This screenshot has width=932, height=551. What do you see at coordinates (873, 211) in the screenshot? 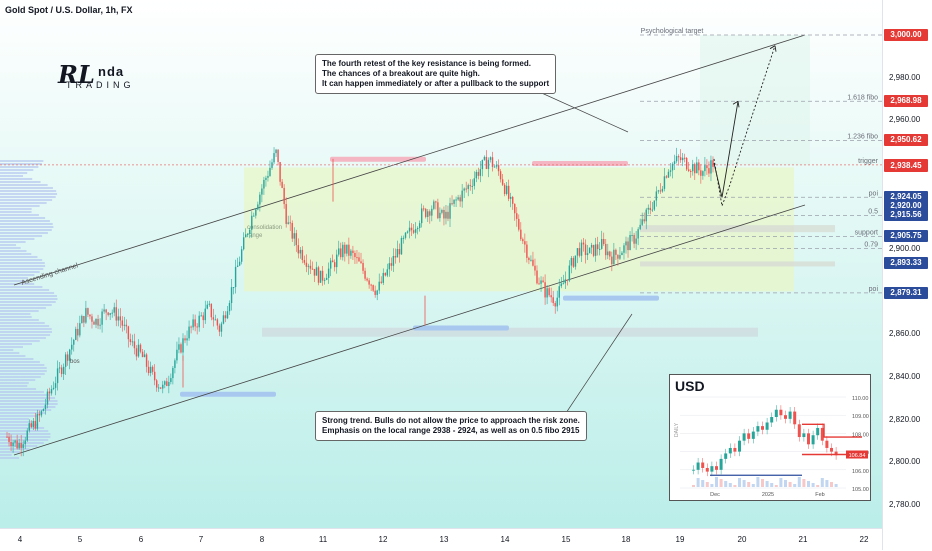
I see `level-label: 0.5` at bounding box center [873, 211].